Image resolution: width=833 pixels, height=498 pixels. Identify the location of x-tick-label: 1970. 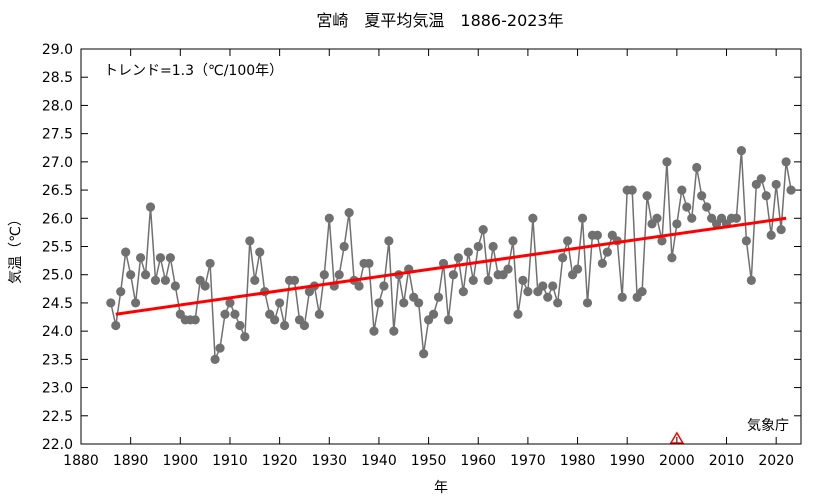
(528, 461).